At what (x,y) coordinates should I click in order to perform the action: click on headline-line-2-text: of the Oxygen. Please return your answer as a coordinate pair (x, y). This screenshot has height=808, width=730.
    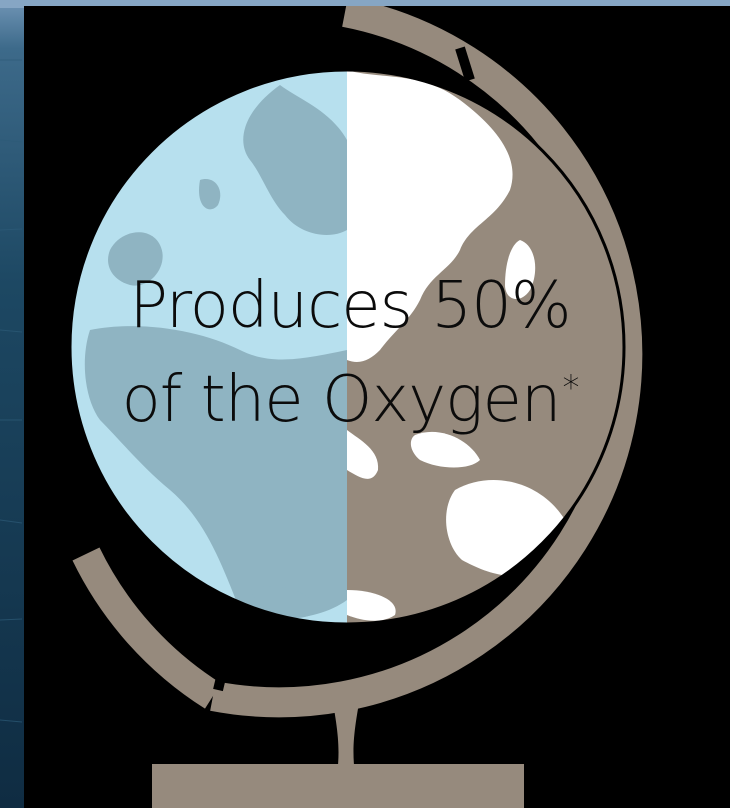
    Looking at the image, I should click on (341, 400).